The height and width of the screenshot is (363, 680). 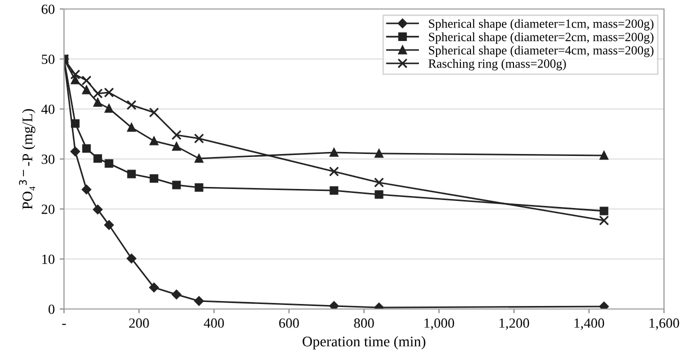 What do you see at coordinates (48, 9) in the screenshot?
I see `y-tick-label: 60` at bounding box center [48, 9].